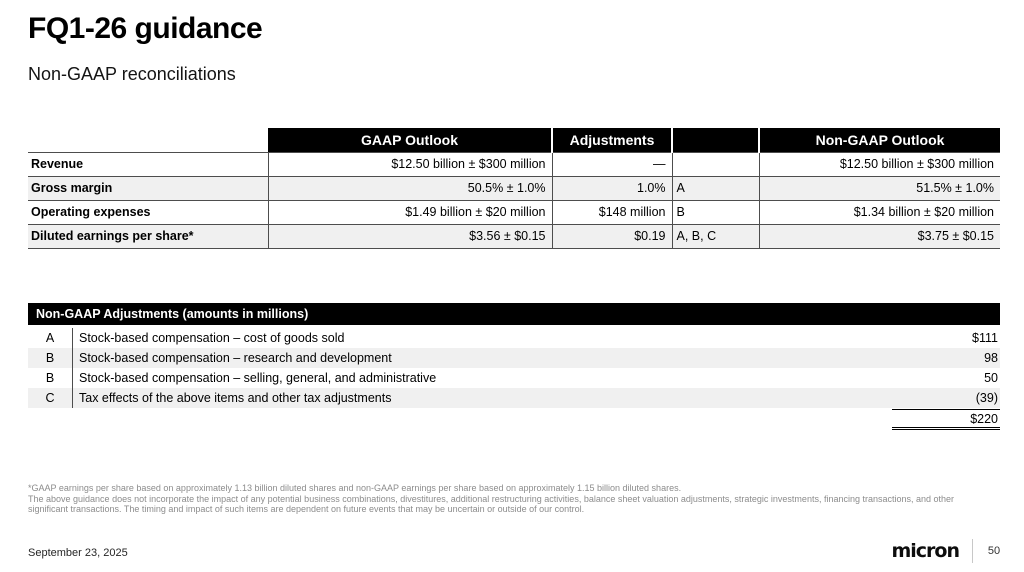 This screenshot has height=572, width=1024. Describe the element at coordinates (78, 553) in the screenshot. I see `slide-date: September 23, 2025` at that location.